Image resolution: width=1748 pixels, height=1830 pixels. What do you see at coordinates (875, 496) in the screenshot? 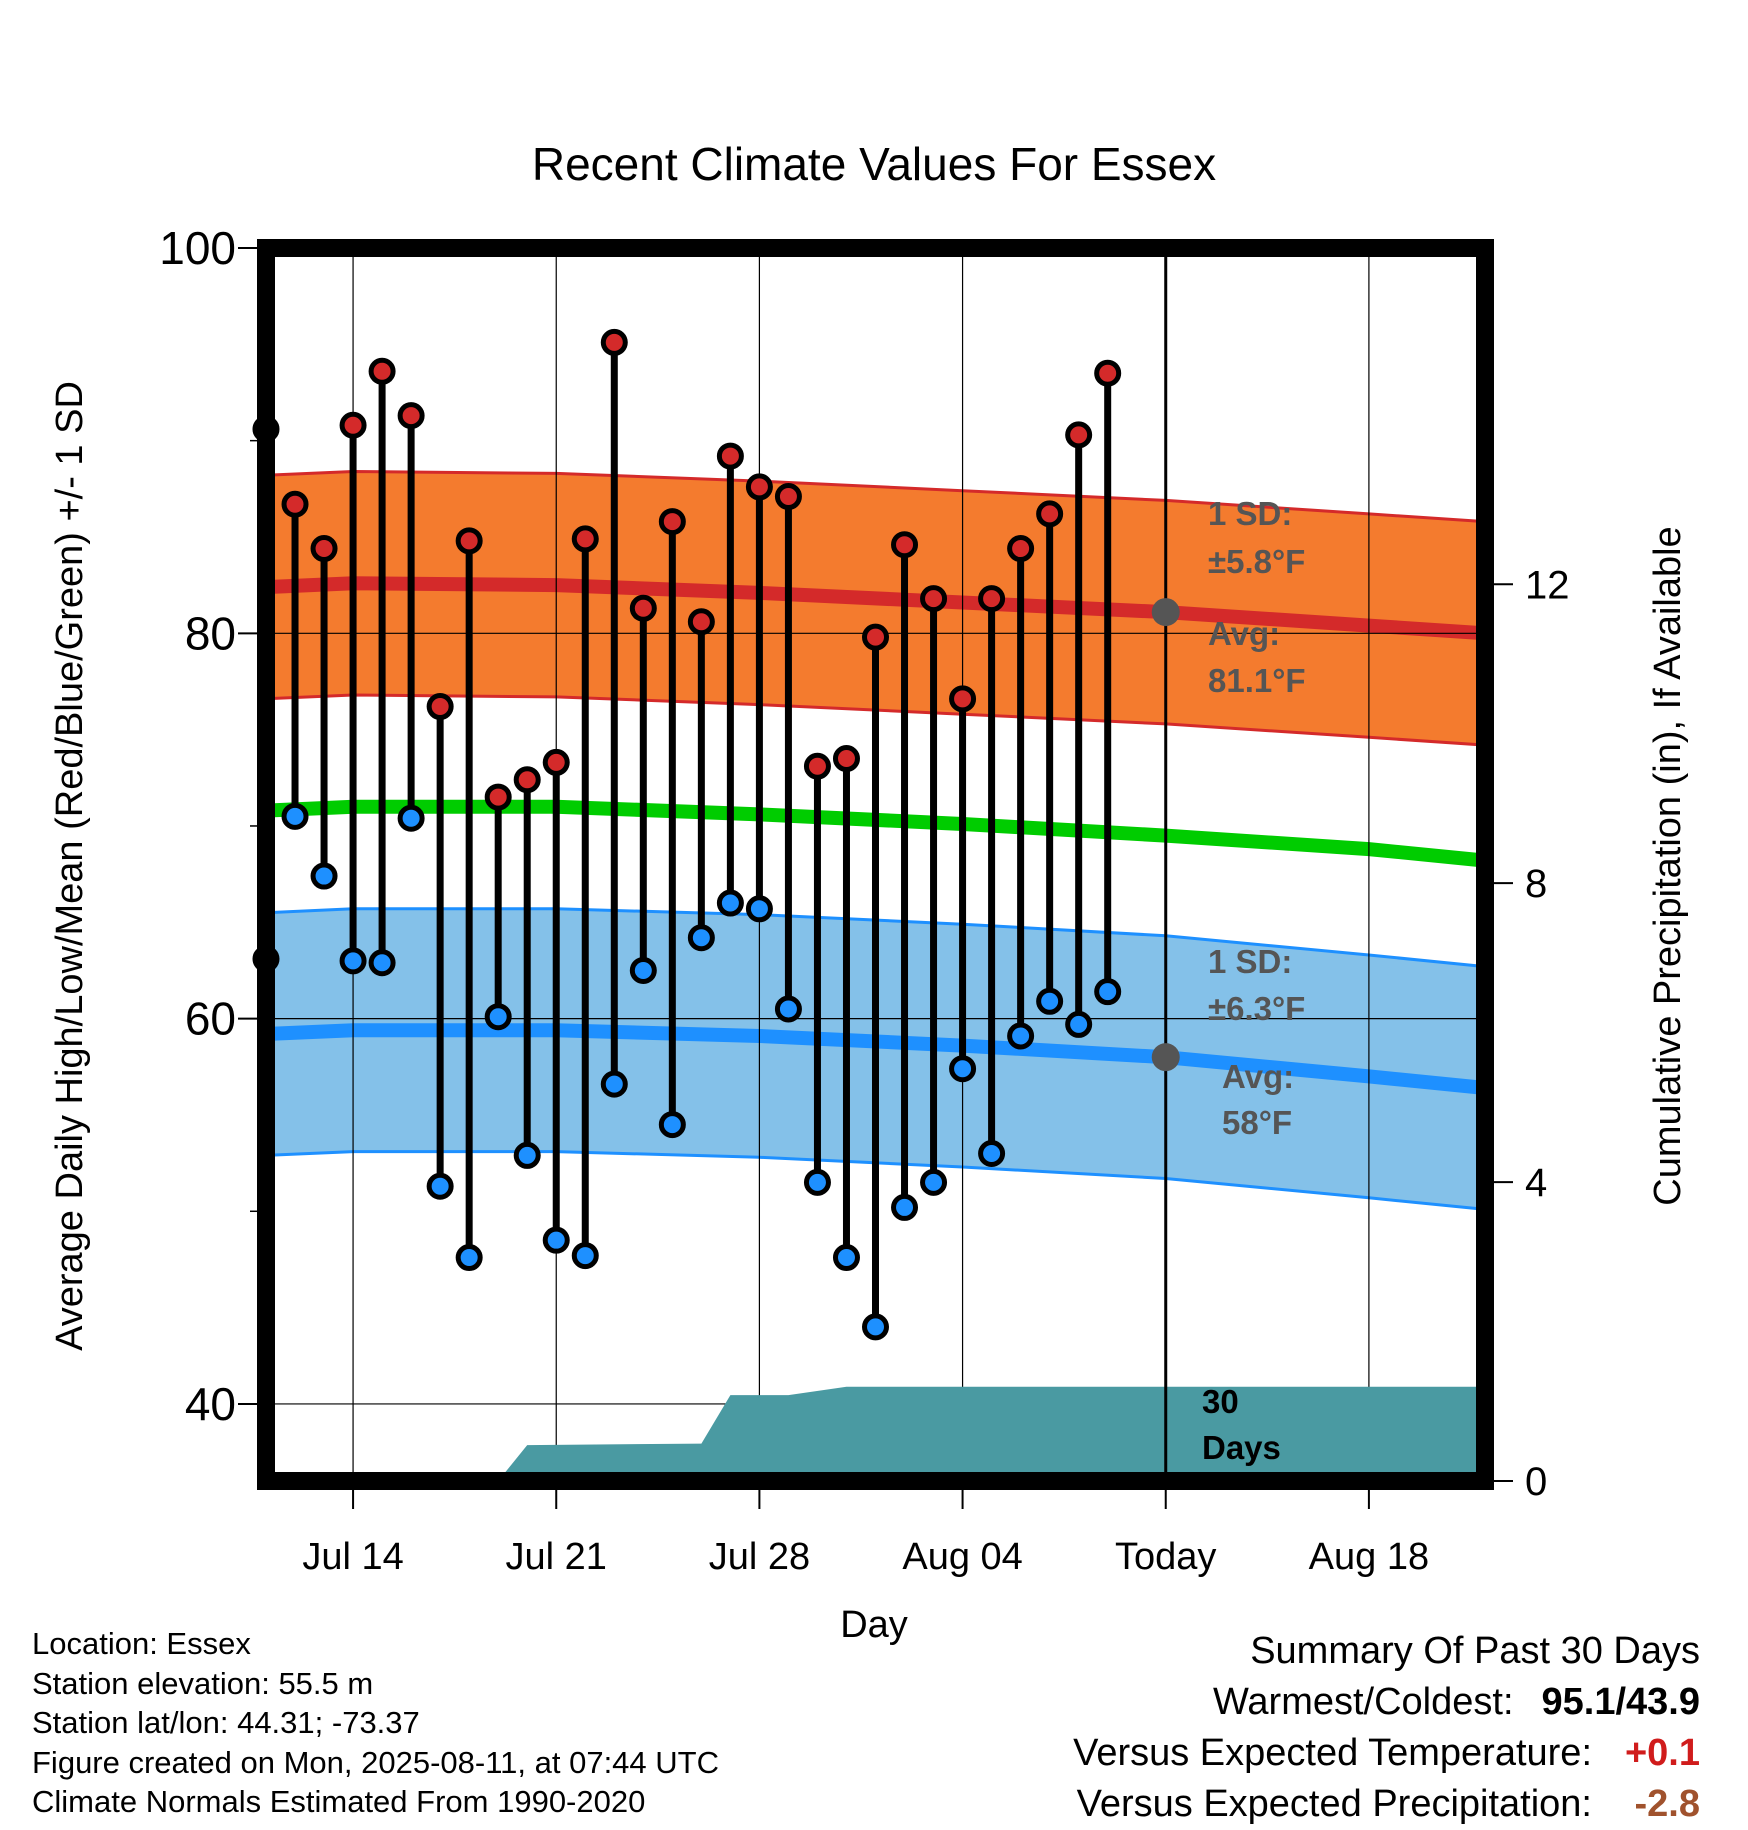
I see `high-band-upper-edge` at bounding box center [875, 496].